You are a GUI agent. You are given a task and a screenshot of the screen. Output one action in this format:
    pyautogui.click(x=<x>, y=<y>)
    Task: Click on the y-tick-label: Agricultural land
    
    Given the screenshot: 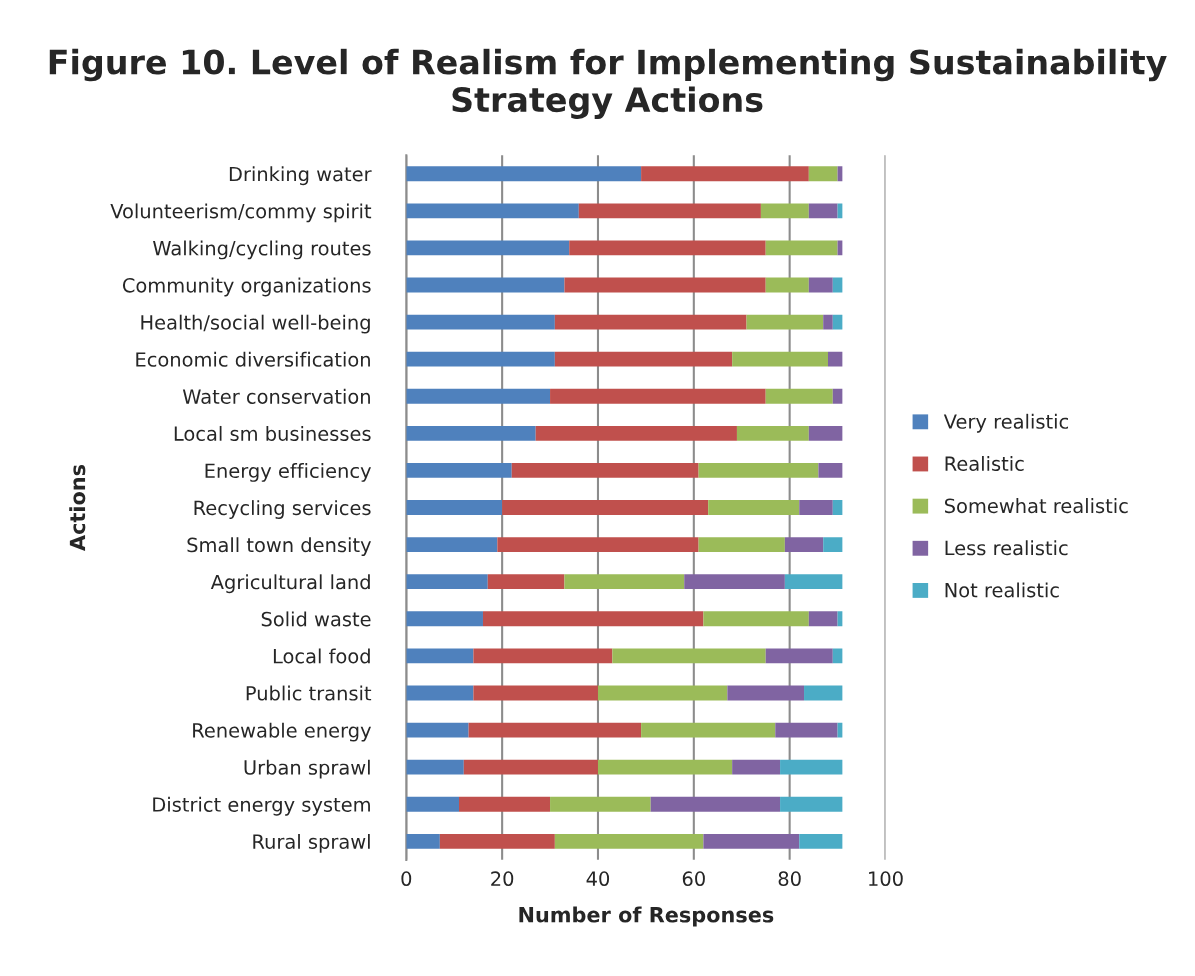 What is the action you would take?
    pyautogui.click(x=290, y=584)
    